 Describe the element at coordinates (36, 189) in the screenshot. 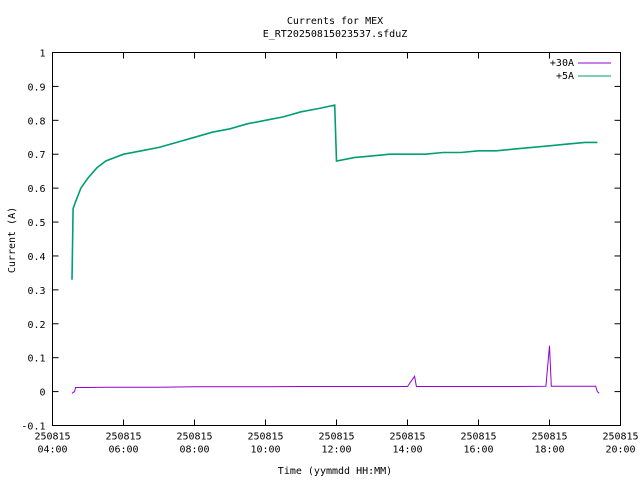

I see `y-tick-label: 0.6` at that location.